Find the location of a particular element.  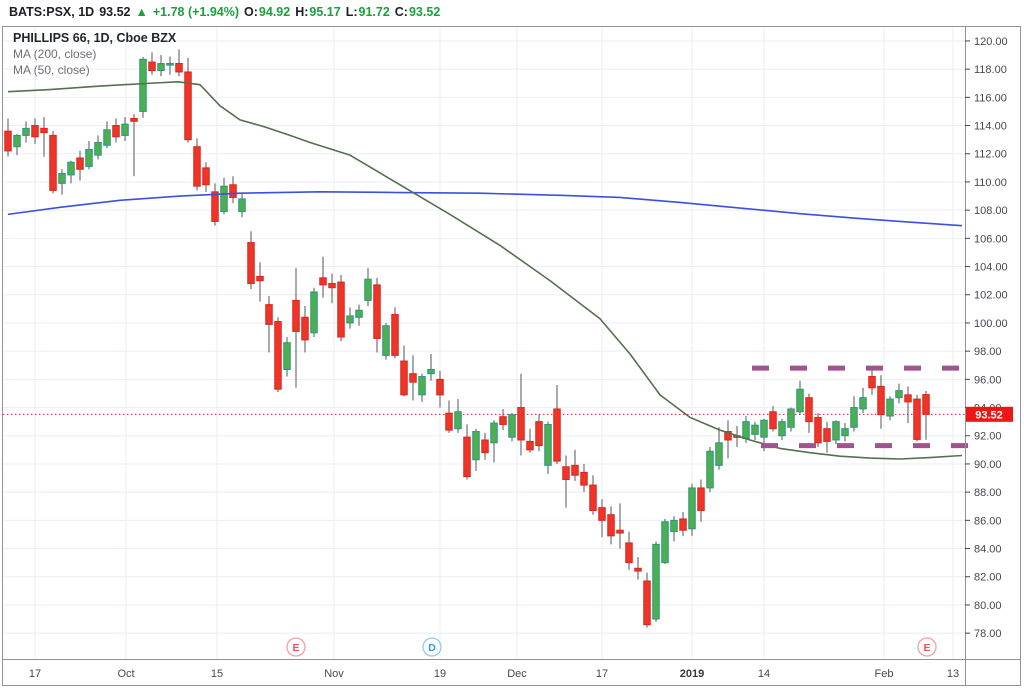

price-tick-label: 88.00 is located at coordinates (988, 493).